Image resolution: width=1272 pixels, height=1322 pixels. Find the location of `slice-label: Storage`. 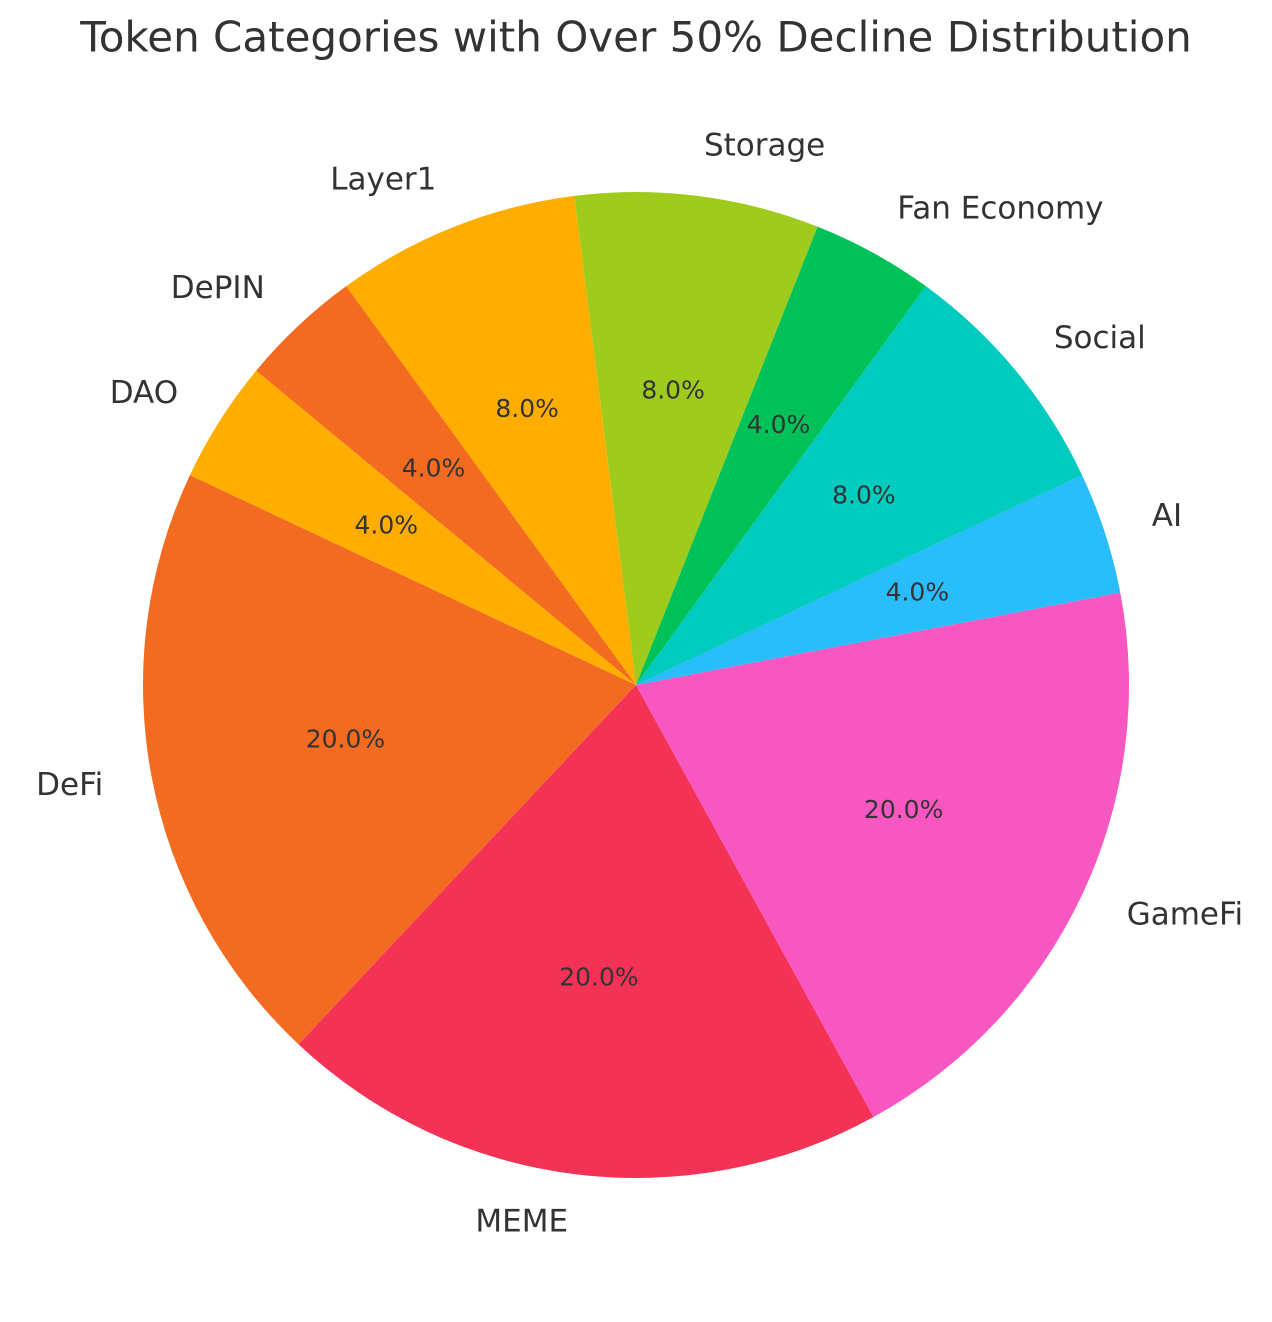

slice-label: Storage is located at coordinates (764, 145).